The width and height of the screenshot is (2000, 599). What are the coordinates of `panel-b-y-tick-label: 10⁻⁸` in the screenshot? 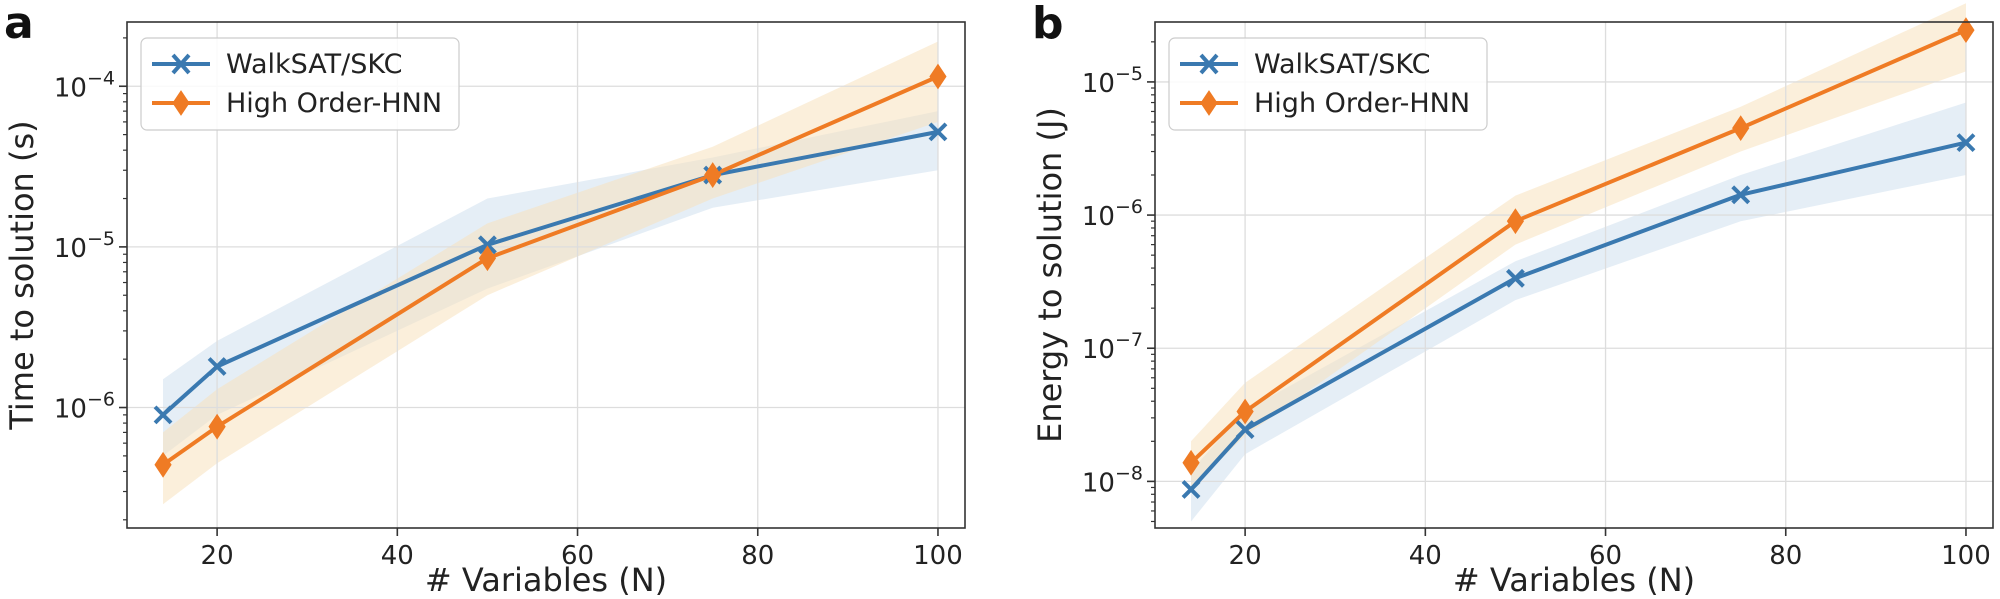 It's located at (1112, 480).